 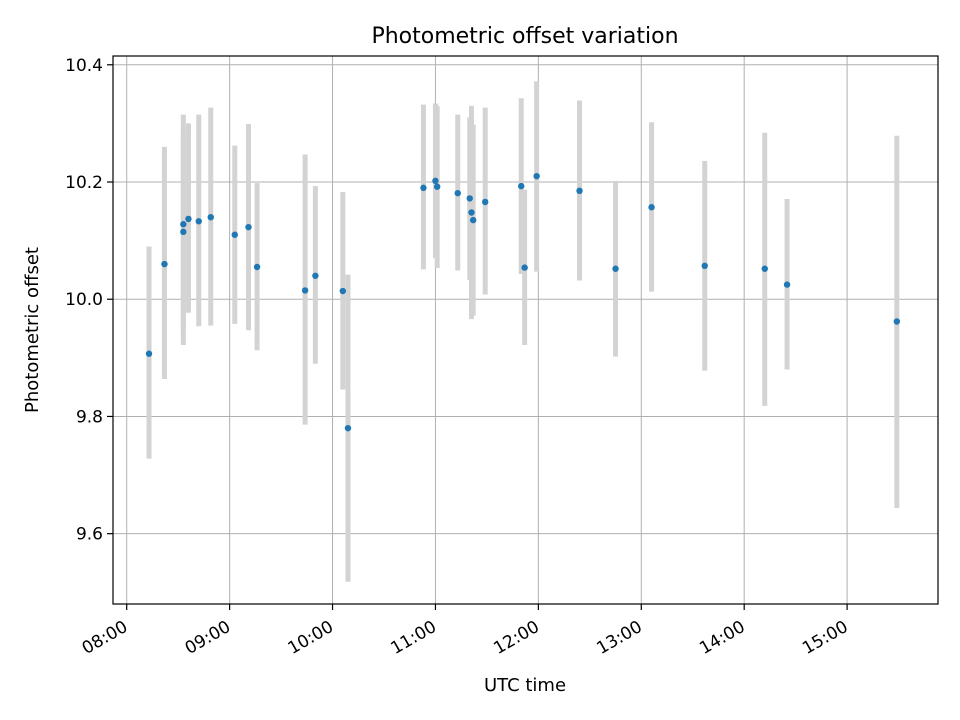 I want to click on y-axis-label: Photometric offset, so click(x=32, y=330).